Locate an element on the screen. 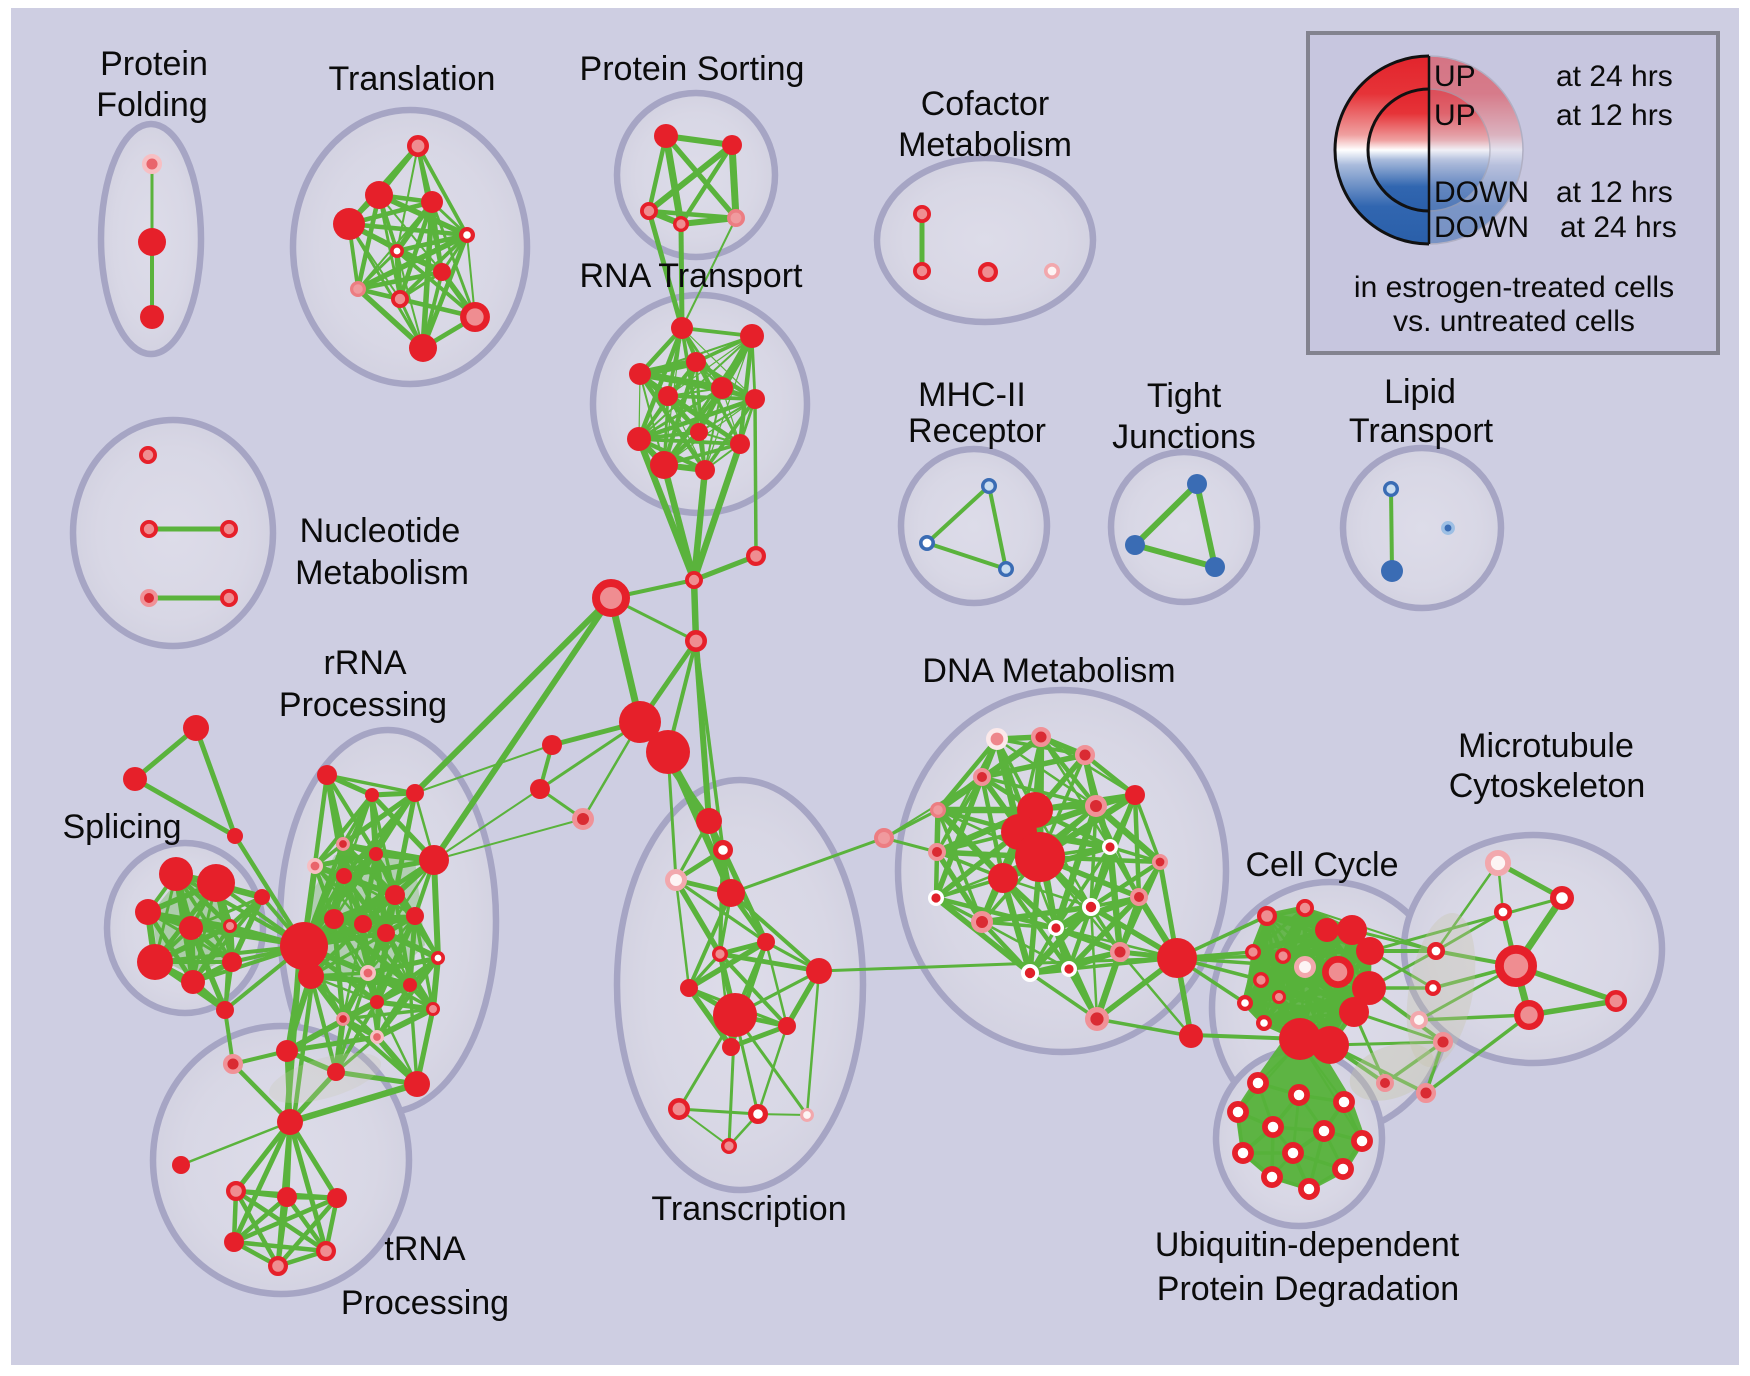 The height and width of the screenshot is (1376, 1750). svg-text: Cofactor is located at coordinates (985, 104).